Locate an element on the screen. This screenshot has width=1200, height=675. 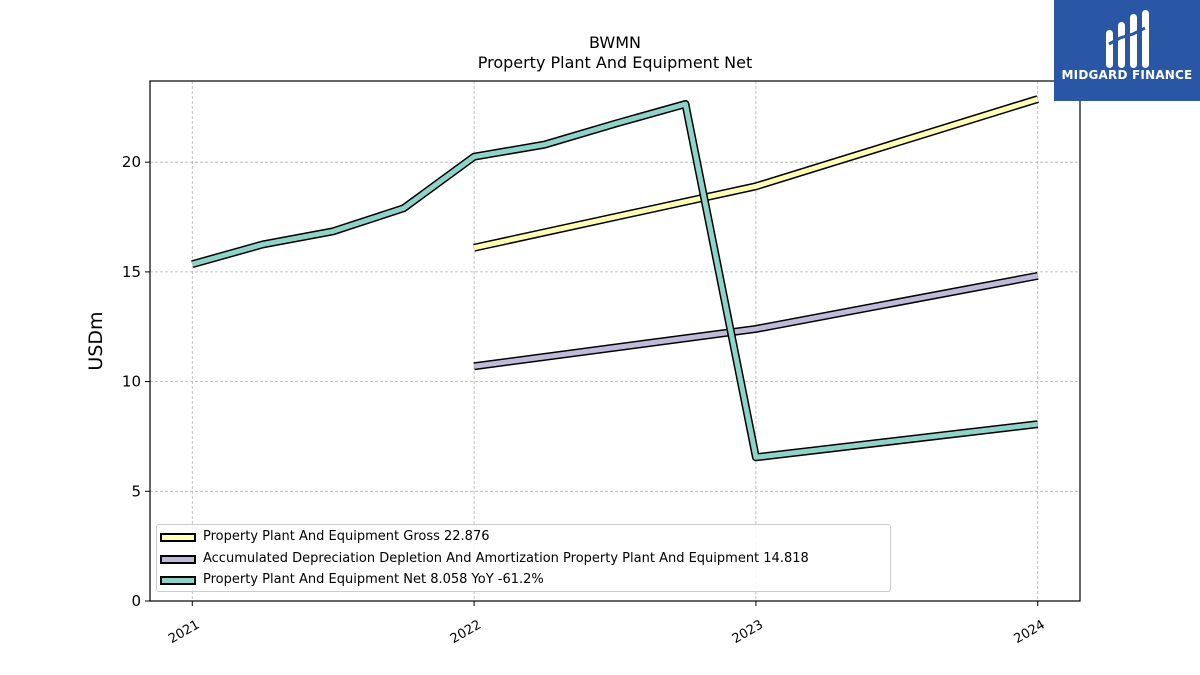
y-tick-label: 20 is located at coordinates (131, 162).